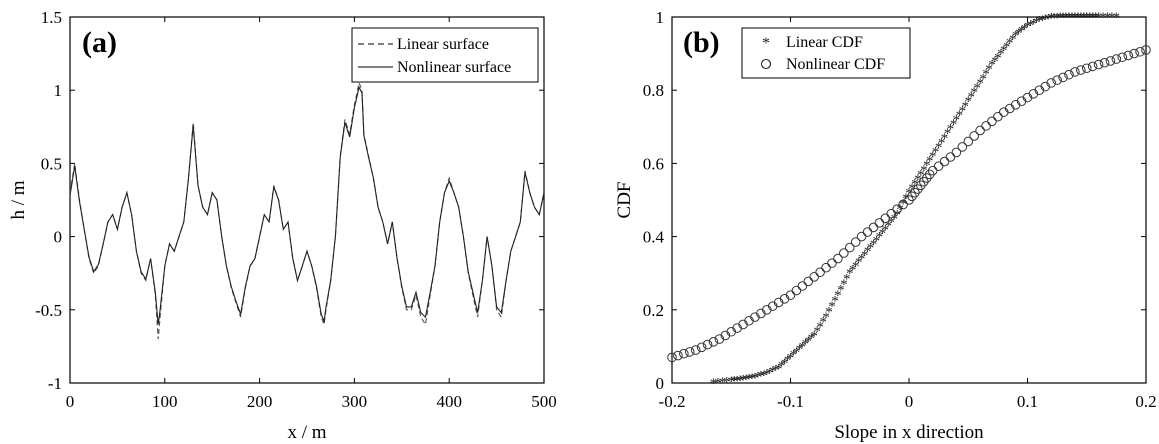 Image resolution: width=1159 pixels, height=444 pixels. I want to click on panel-a-xtick-label: 200, so click(260, 401).